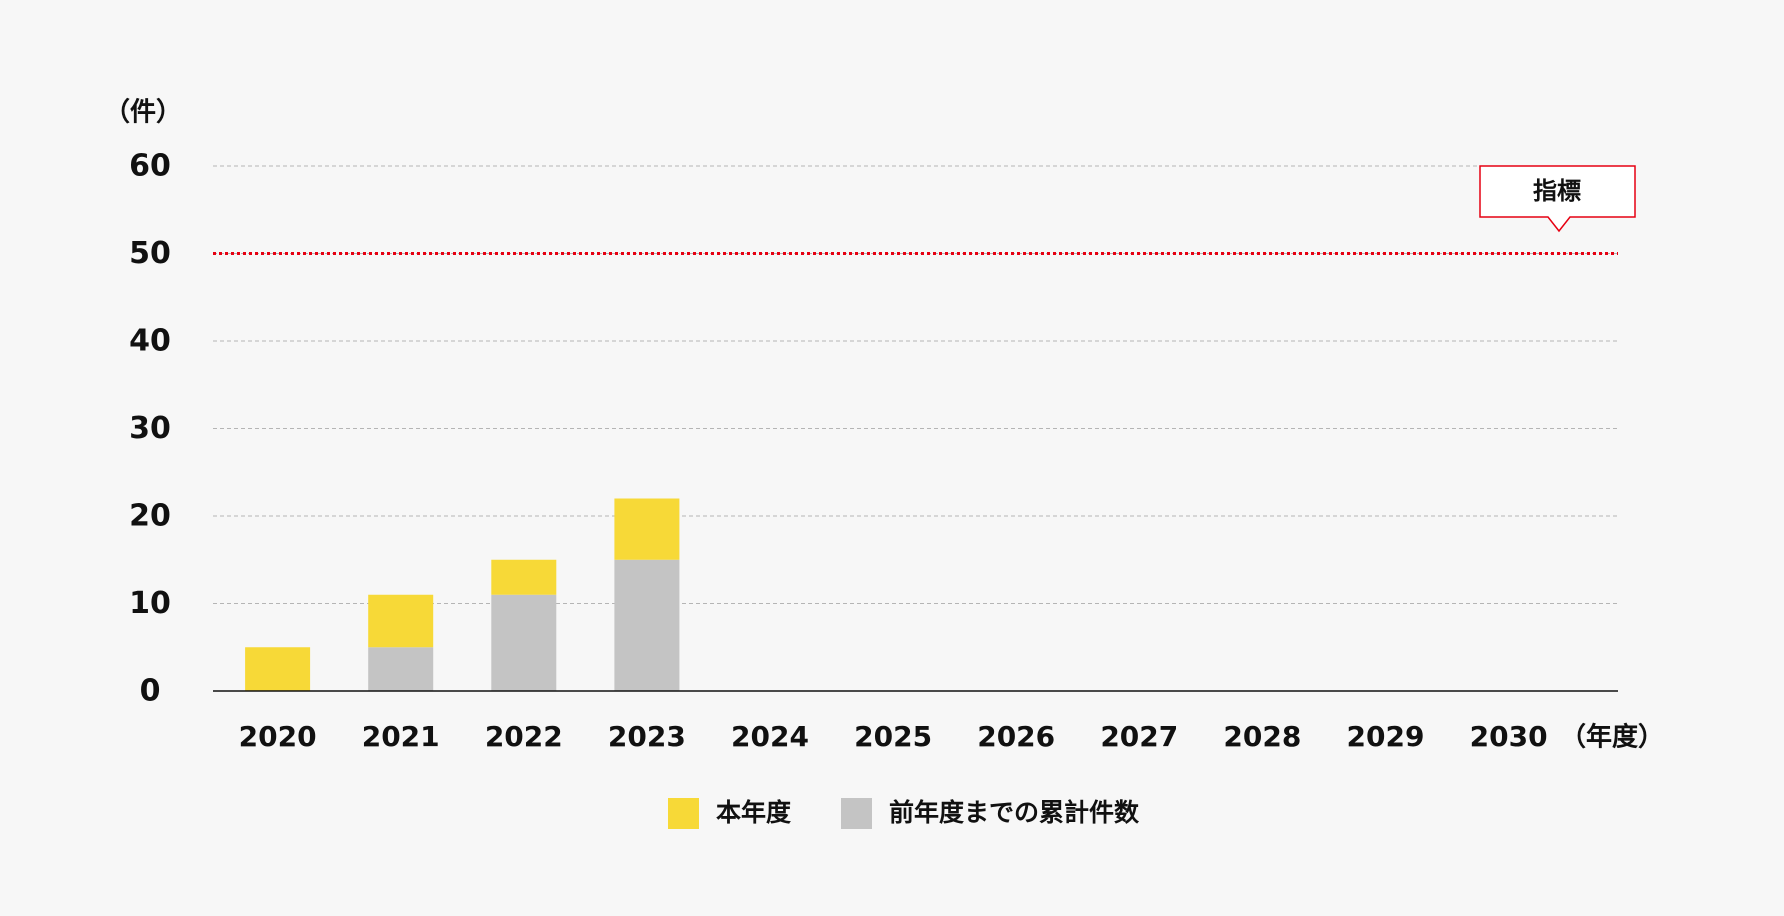 This screenshot has height=916, width=1784. Describe the element at coordinates (1014, 812) in the screenshot. I see `legend-label: 前年度までの累計件数` at that location.